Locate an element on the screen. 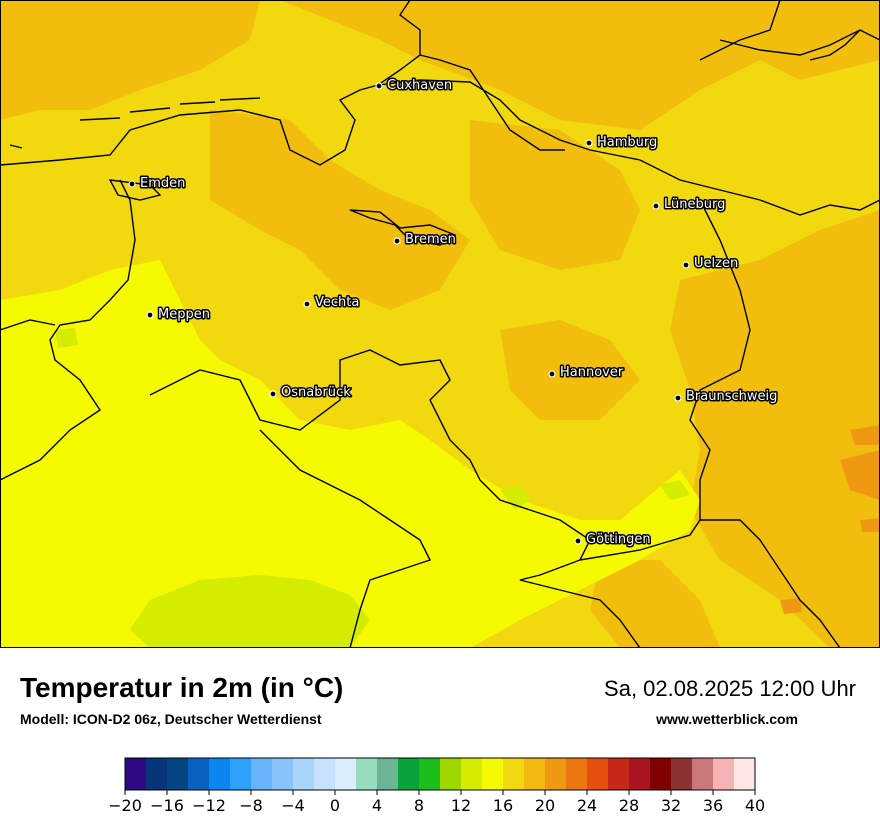  city-uelzen: Uelzen is located at coordinates (711, 264).